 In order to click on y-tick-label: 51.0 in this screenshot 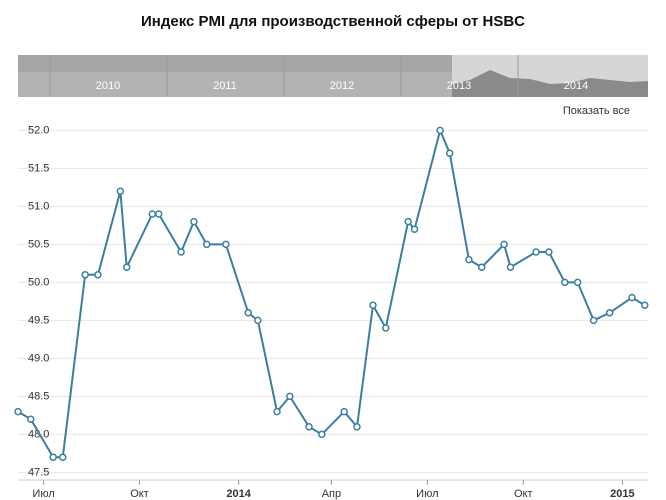, I will do `click(38, 206)`.